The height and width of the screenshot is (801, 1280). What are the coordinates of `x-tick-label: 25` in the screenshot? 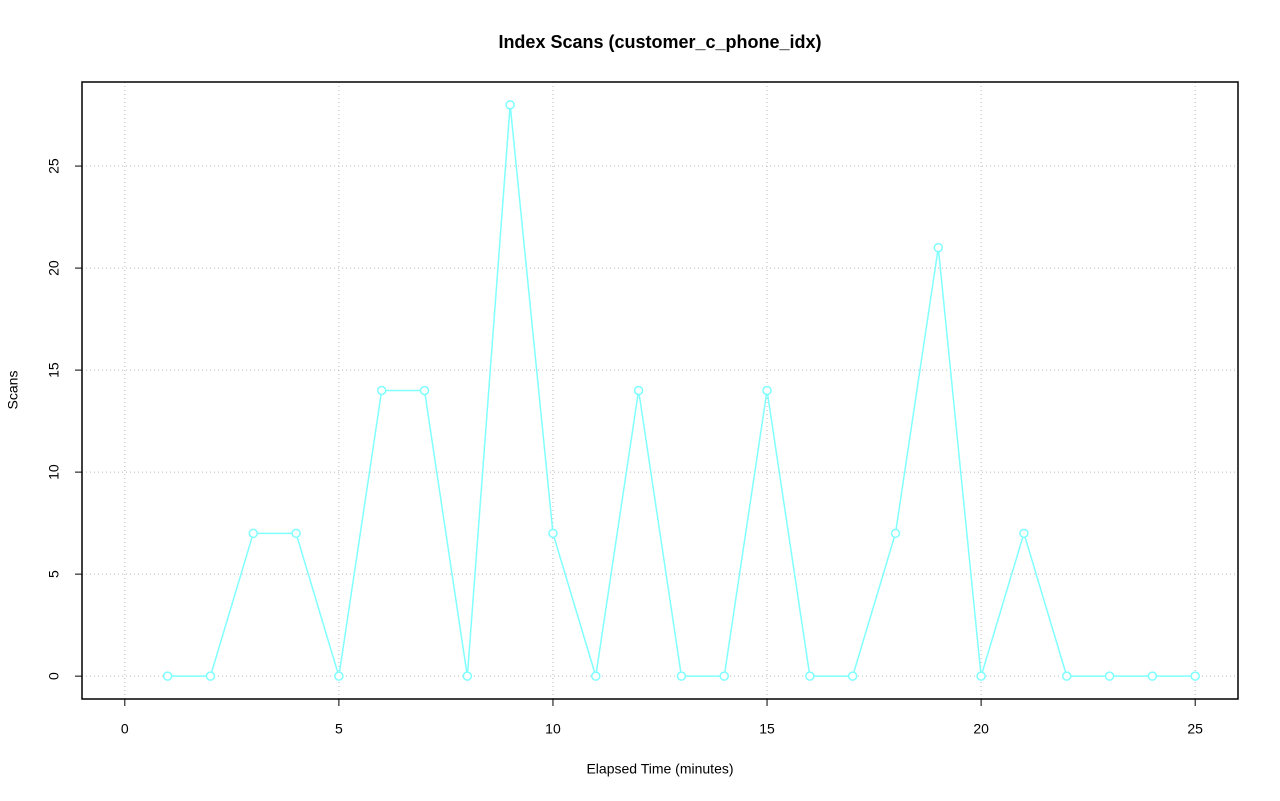 It's located at (1195, 729).